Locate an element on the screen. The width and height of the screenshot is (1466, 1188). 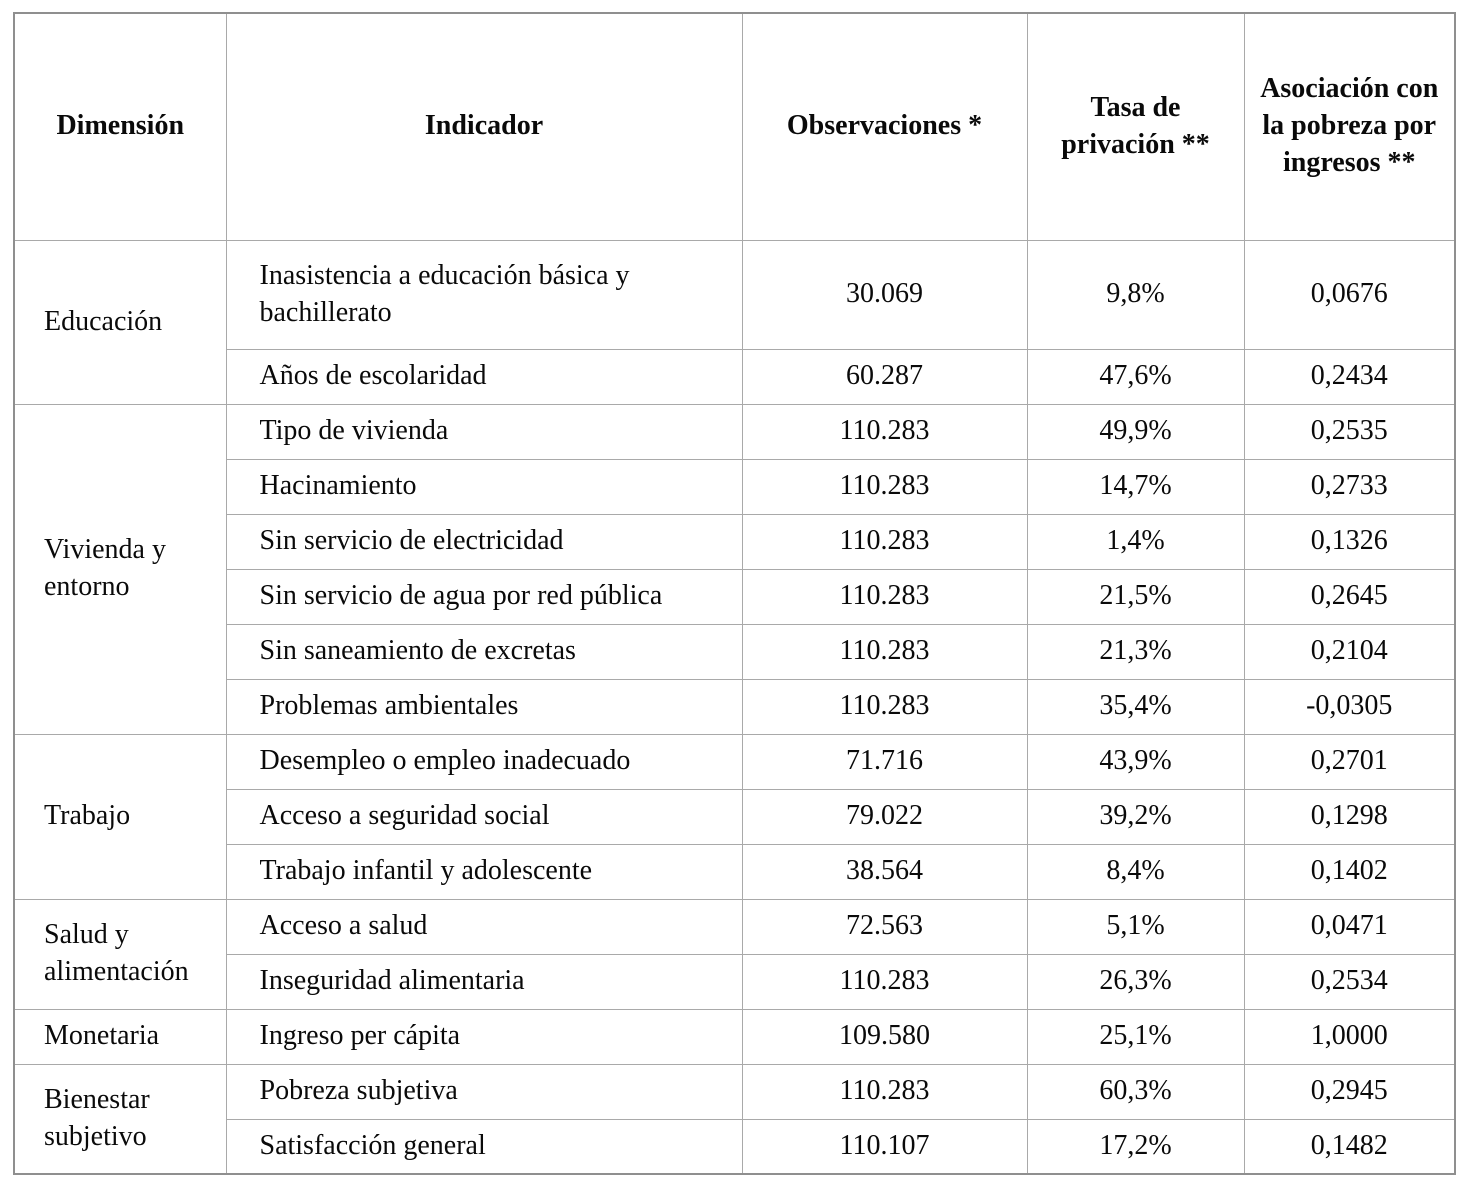
deprivation-cell: 5,1% is located at coordinates (1135, 926).